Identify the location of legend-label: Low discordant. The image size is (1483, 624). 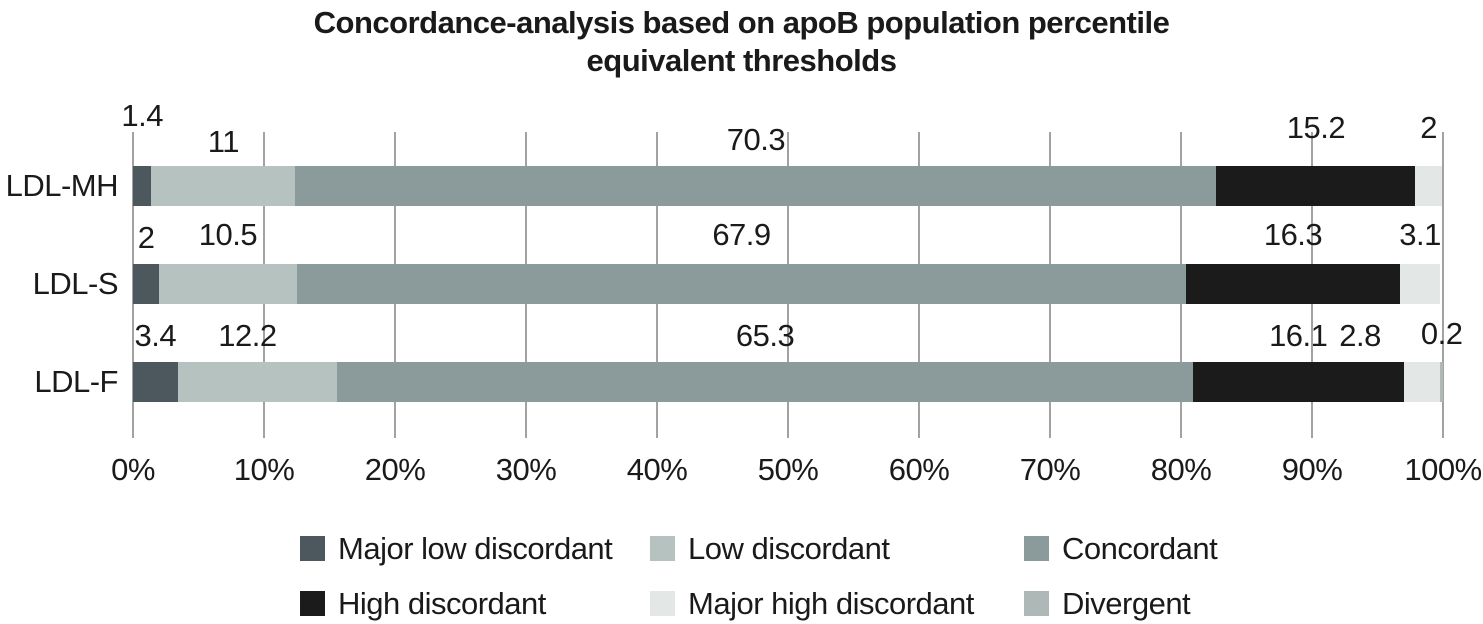
(789, 548).